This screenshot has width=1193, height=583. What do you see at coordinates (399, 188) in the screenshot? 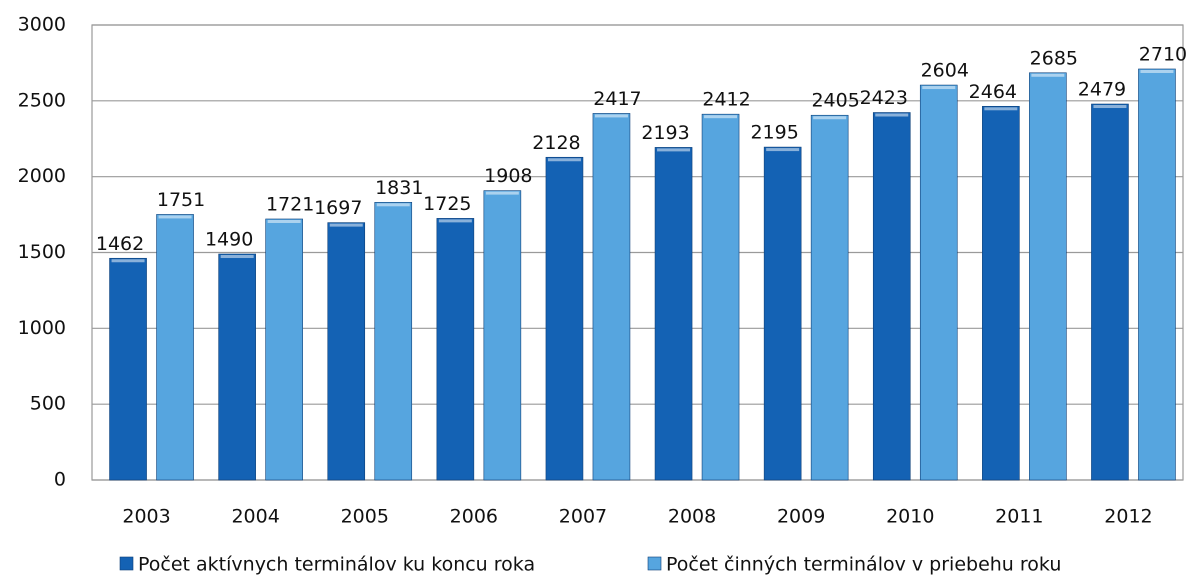
I see `data-label: 1831` at bounding box center [399, 188].